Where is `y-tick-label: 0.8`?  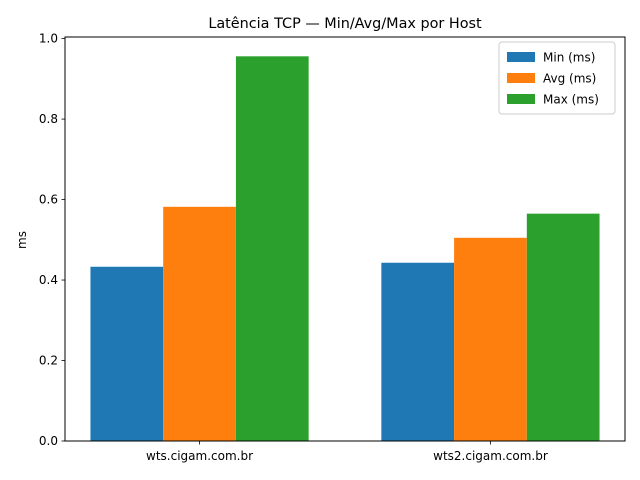
y-tick-label: 0.8 is located at coordinates (48, 119).